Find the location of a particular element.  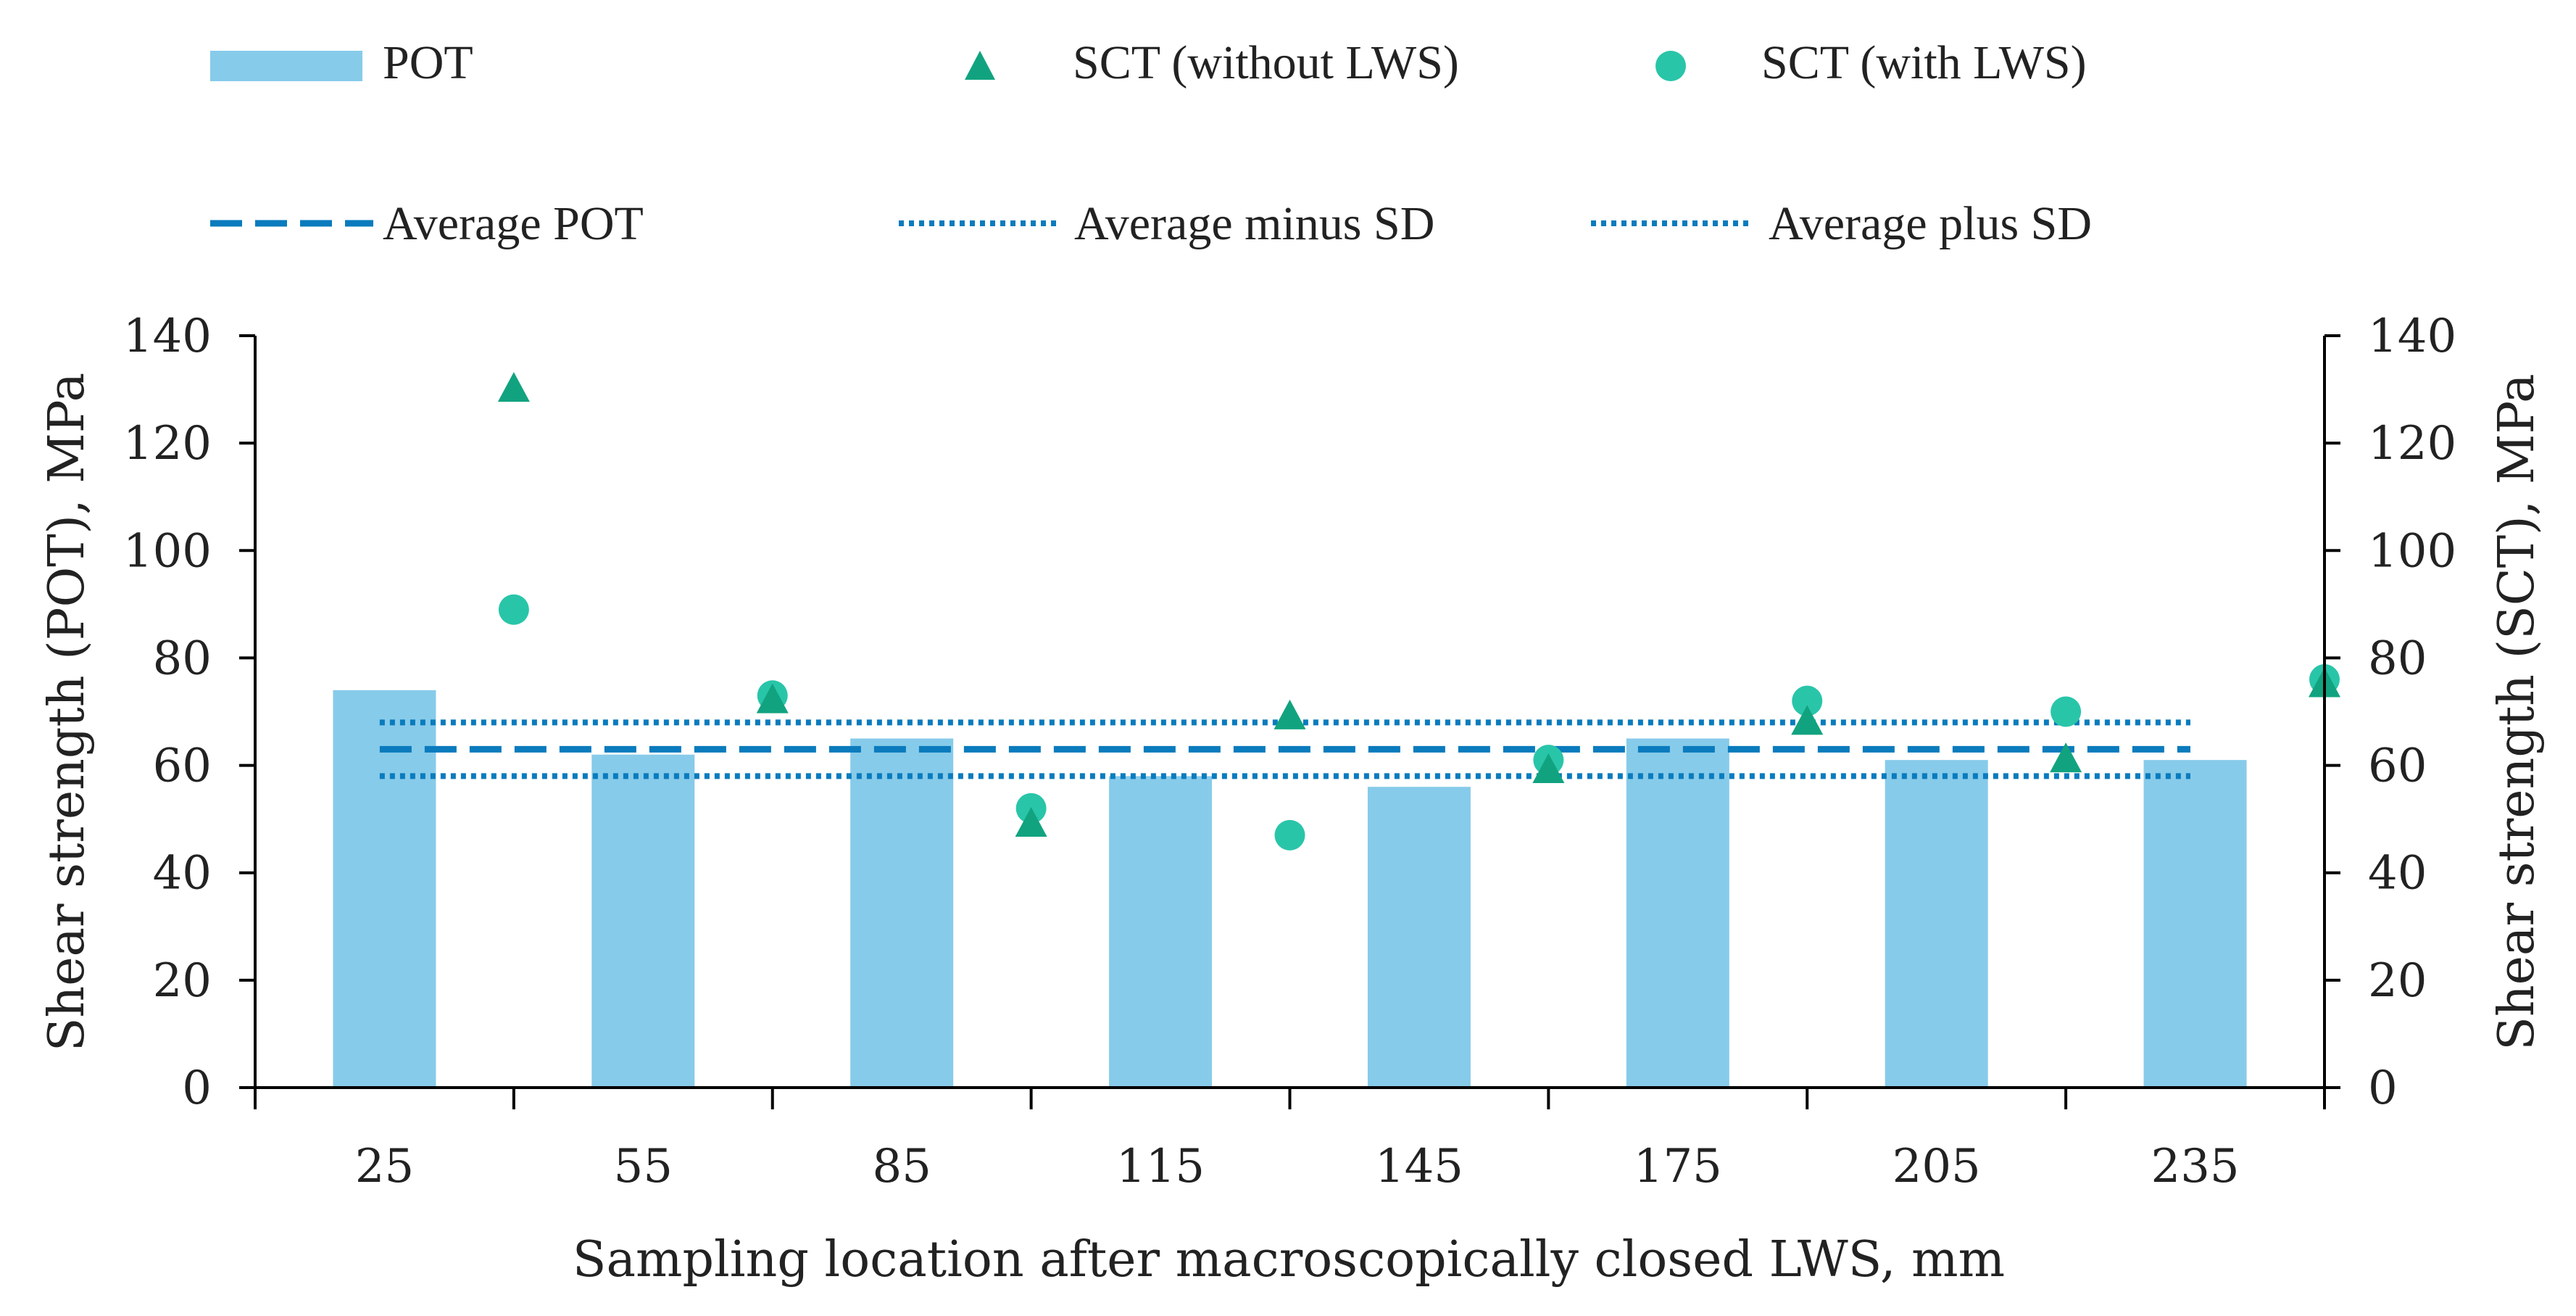

y-axis-title-left: Shear strength (POT), MPa is located at coordinates (67, 712).